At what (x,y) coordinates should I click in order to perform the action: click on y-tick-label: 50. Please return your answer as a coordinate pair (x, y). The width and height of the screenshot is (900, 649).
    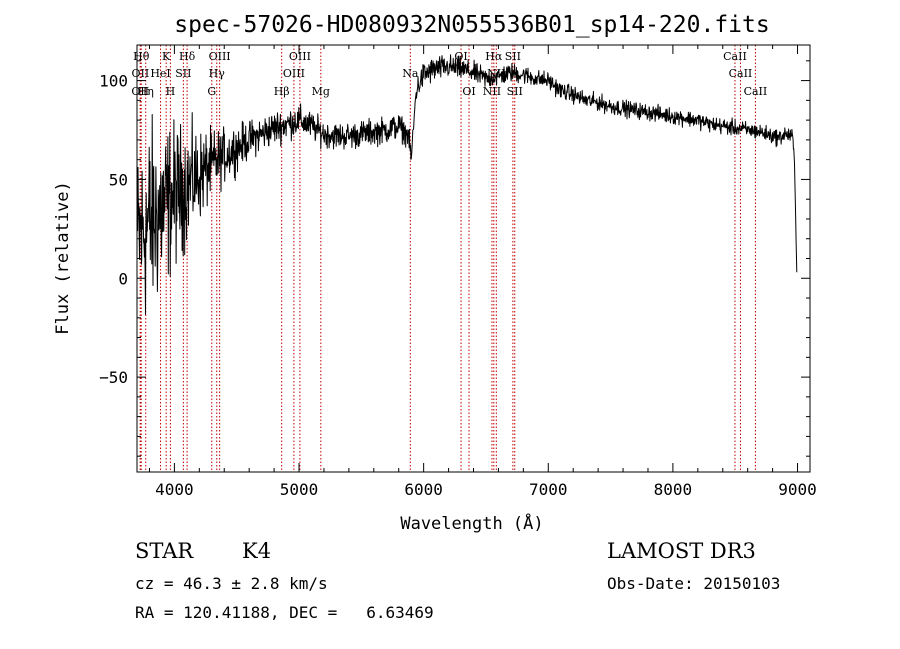
    Looking at the image, I should click on (118, 179).